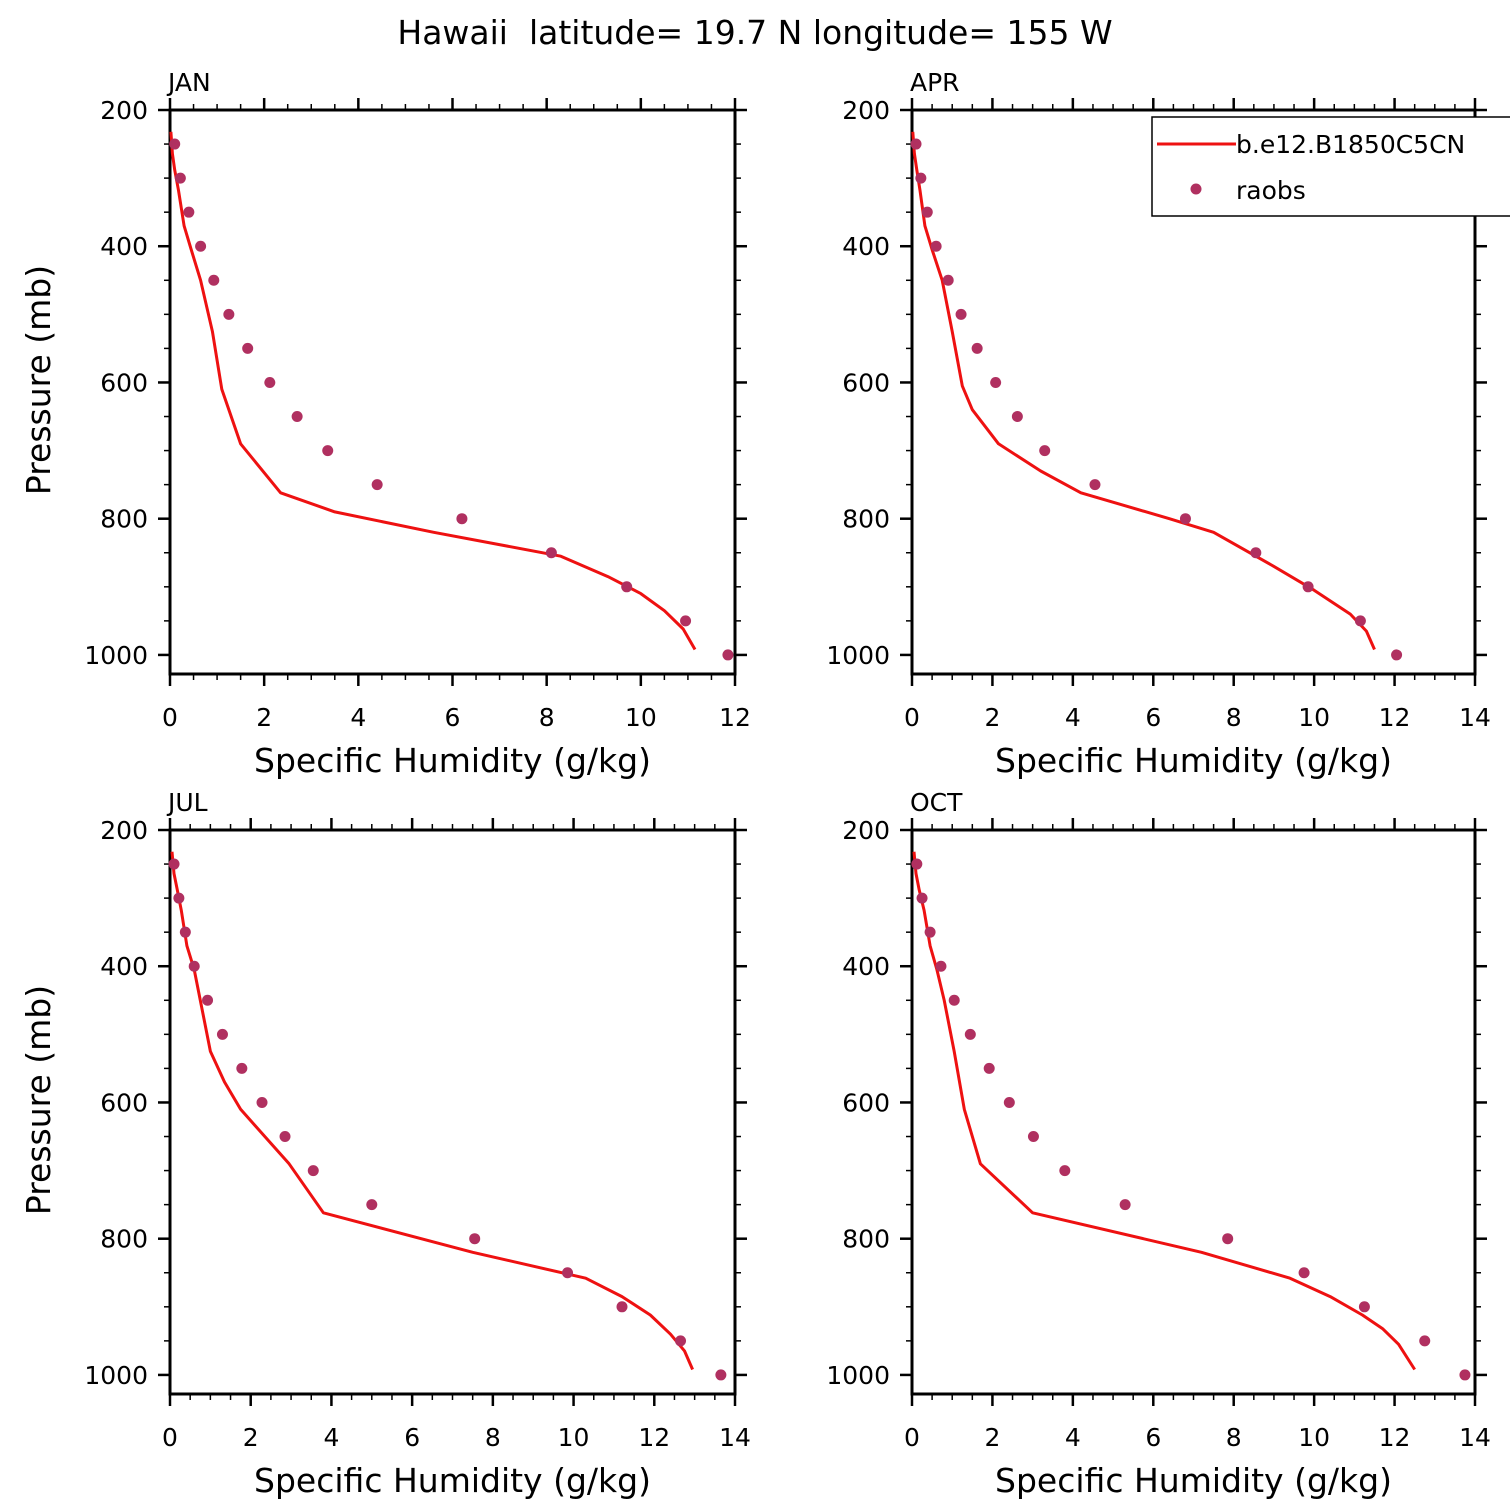  Describe the element at coordinates (1271, 190) in the screenshot. I see `legend-label-raobs: raobs` at that location.